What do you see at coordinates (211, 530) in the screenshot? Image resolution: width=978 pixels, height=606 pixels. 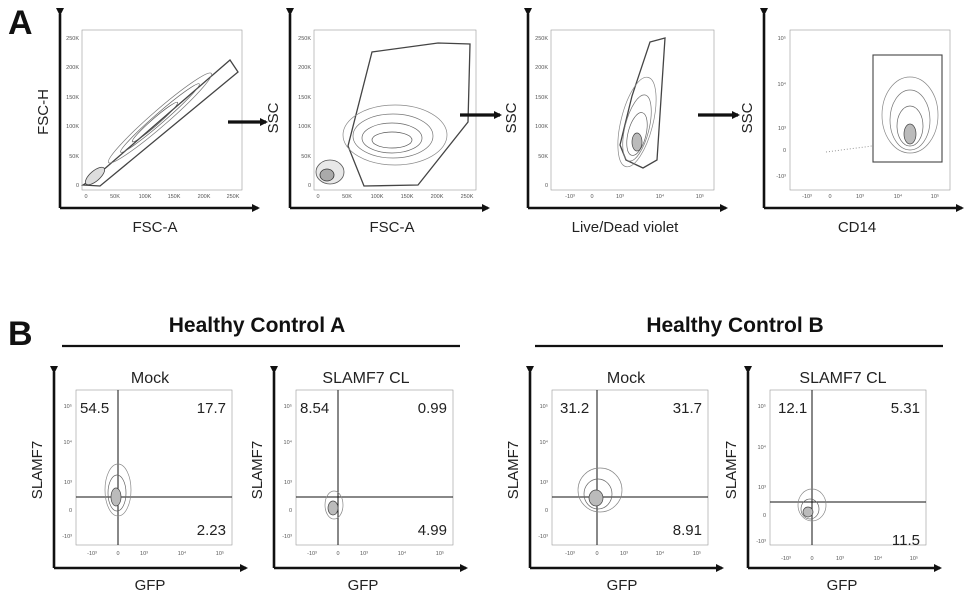 I see `quadrant-lr-value: 2.23` at bounding box center [211, 530].